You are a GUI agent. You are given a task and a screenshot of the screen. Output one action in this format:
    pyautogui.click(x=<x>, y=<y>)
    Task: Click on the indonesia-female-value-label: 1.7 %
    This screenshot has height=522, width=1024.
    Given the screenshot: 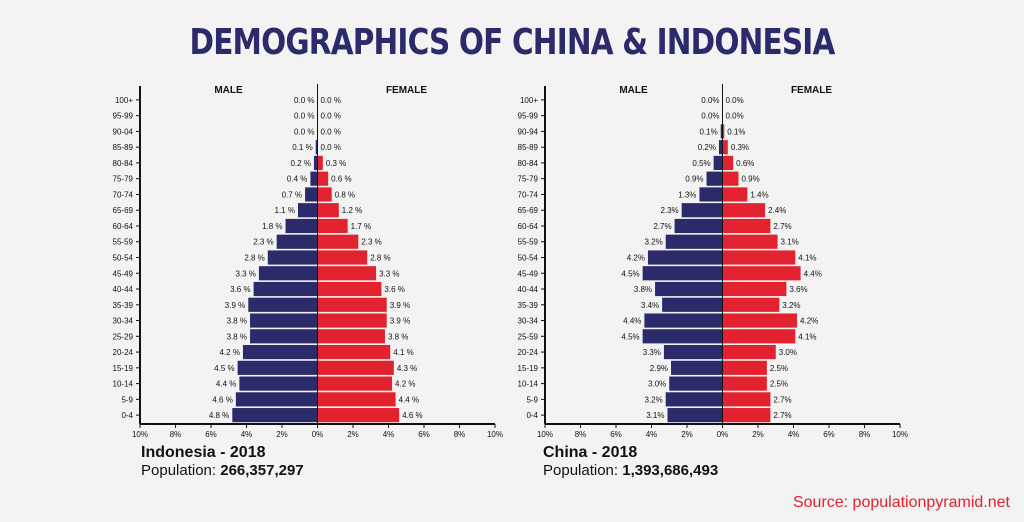 What is the action you would take?
    pyautogui.click(x=361, y=226)
    